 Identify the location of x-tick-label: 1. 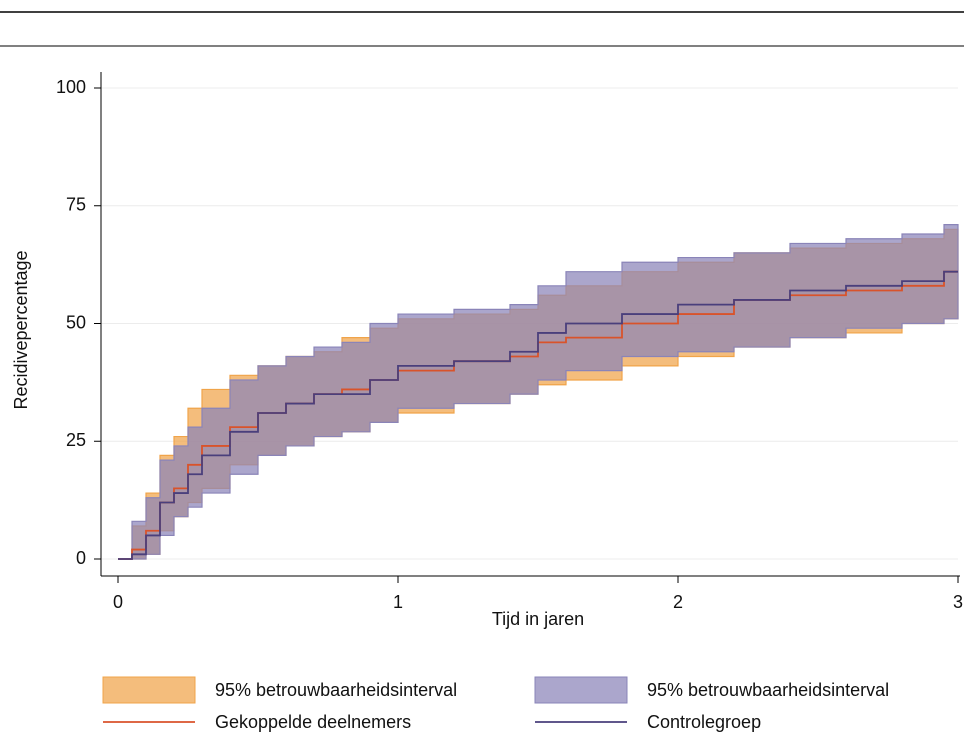
(398, 602).